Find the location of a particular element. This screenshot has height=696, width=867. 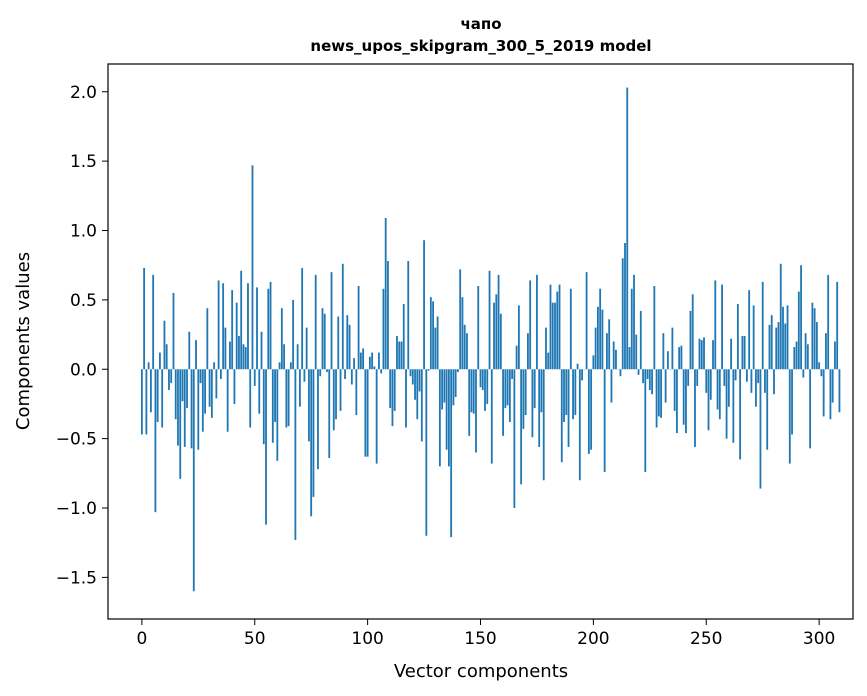

chart-title-line1: чапо is located at coordinates (480, 24).